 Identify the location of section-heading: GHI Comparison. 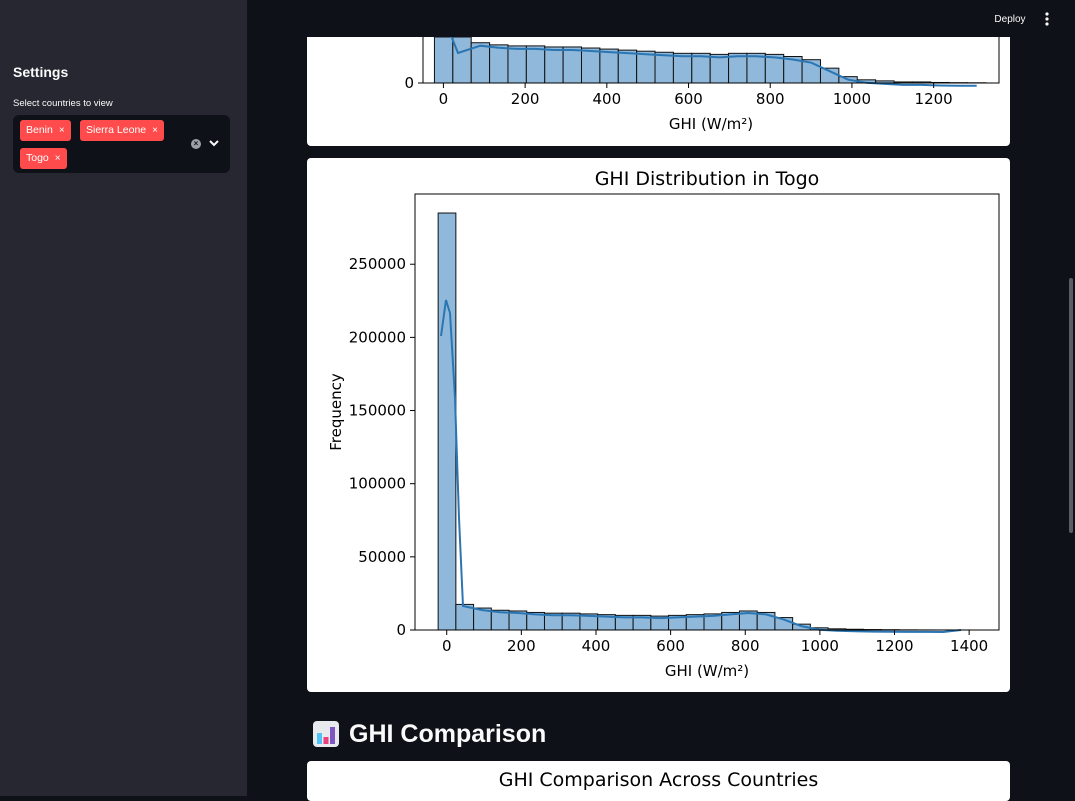
(429, 734).